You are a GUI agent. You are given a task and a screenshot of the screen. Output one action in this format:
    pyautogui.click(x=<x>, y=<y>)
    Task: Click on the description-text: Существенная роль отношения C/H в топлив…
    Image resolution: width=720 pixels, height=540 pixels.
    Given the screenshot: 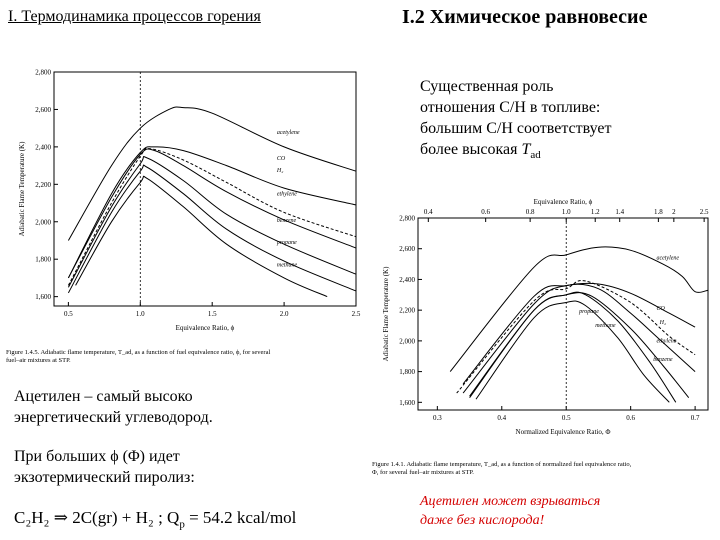 What is the action you would take?
    pyautogui.click(x=565, y=121)
    